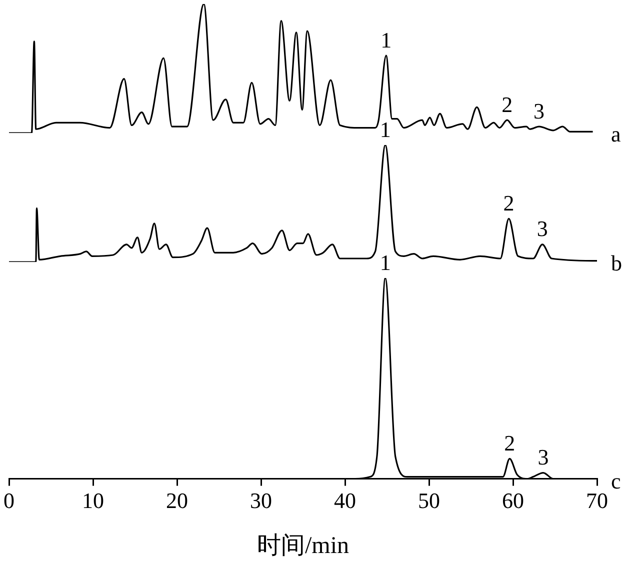  Describe the element at coordinates (616, 263) in the screenshot. I see `series-label: b` at that location.